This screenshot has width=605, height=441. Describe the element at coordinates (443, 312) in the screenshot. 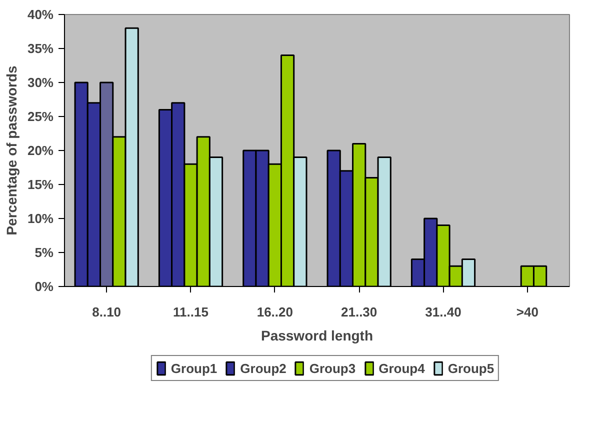

I see `x-tick-label: 31..40` at that location.